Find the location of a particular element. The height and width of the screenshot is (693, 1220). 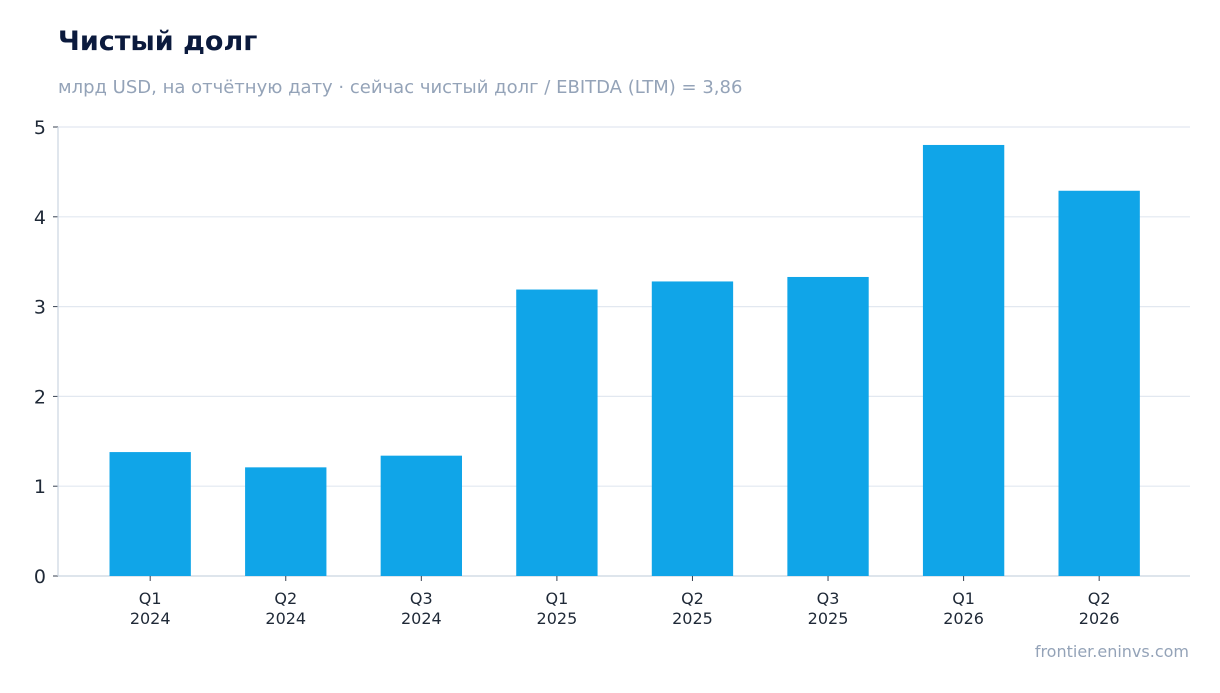

y-tick-label: 4 is located at coordinates (40, 218).